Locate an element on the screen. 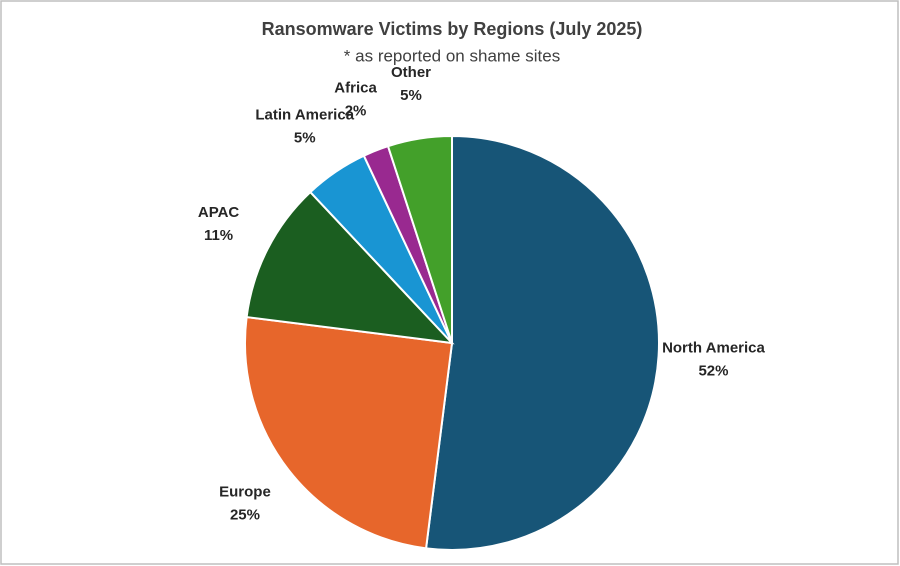  chart-subtitle: * as reported on shame sites is located at coordinates (452, 55).